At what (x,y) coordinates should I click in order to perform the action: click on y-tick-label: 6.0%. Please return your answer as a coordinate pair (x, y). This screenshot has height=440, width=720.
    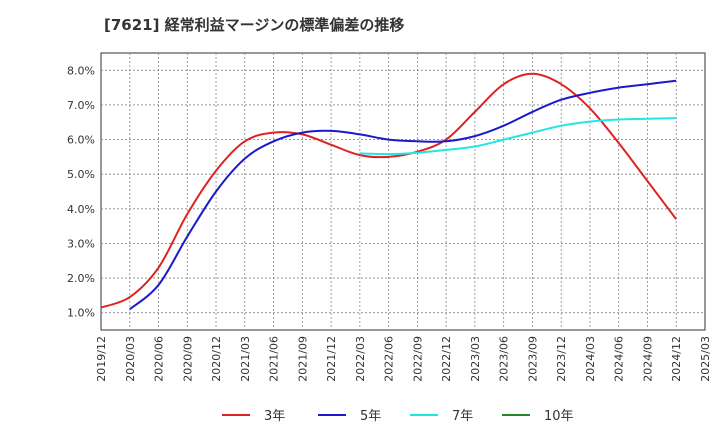
    Looking at the image, I should click on (81, 140).